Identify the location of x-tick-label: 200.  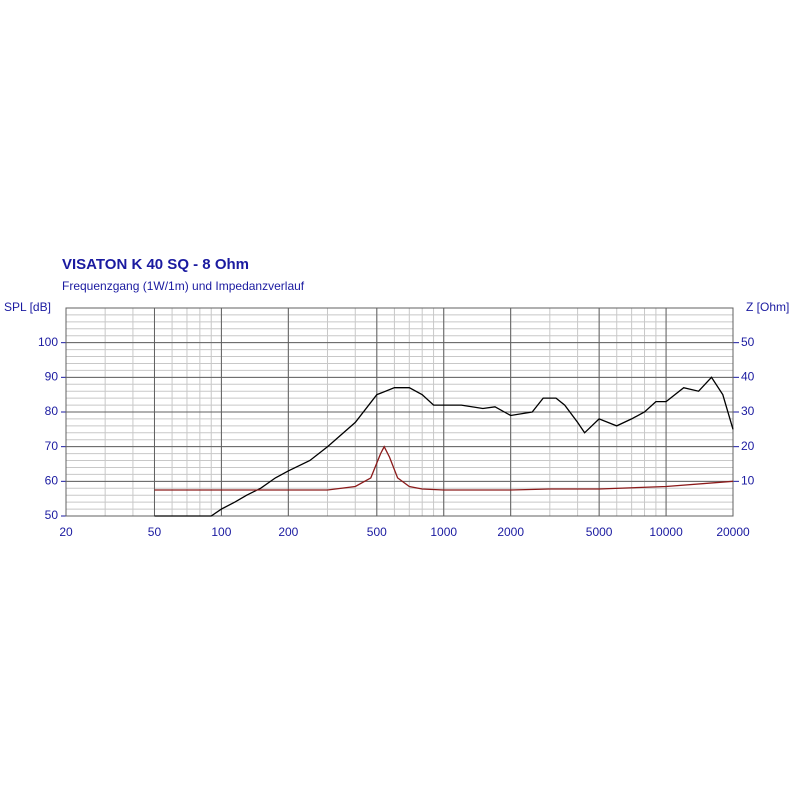
(288, 532).